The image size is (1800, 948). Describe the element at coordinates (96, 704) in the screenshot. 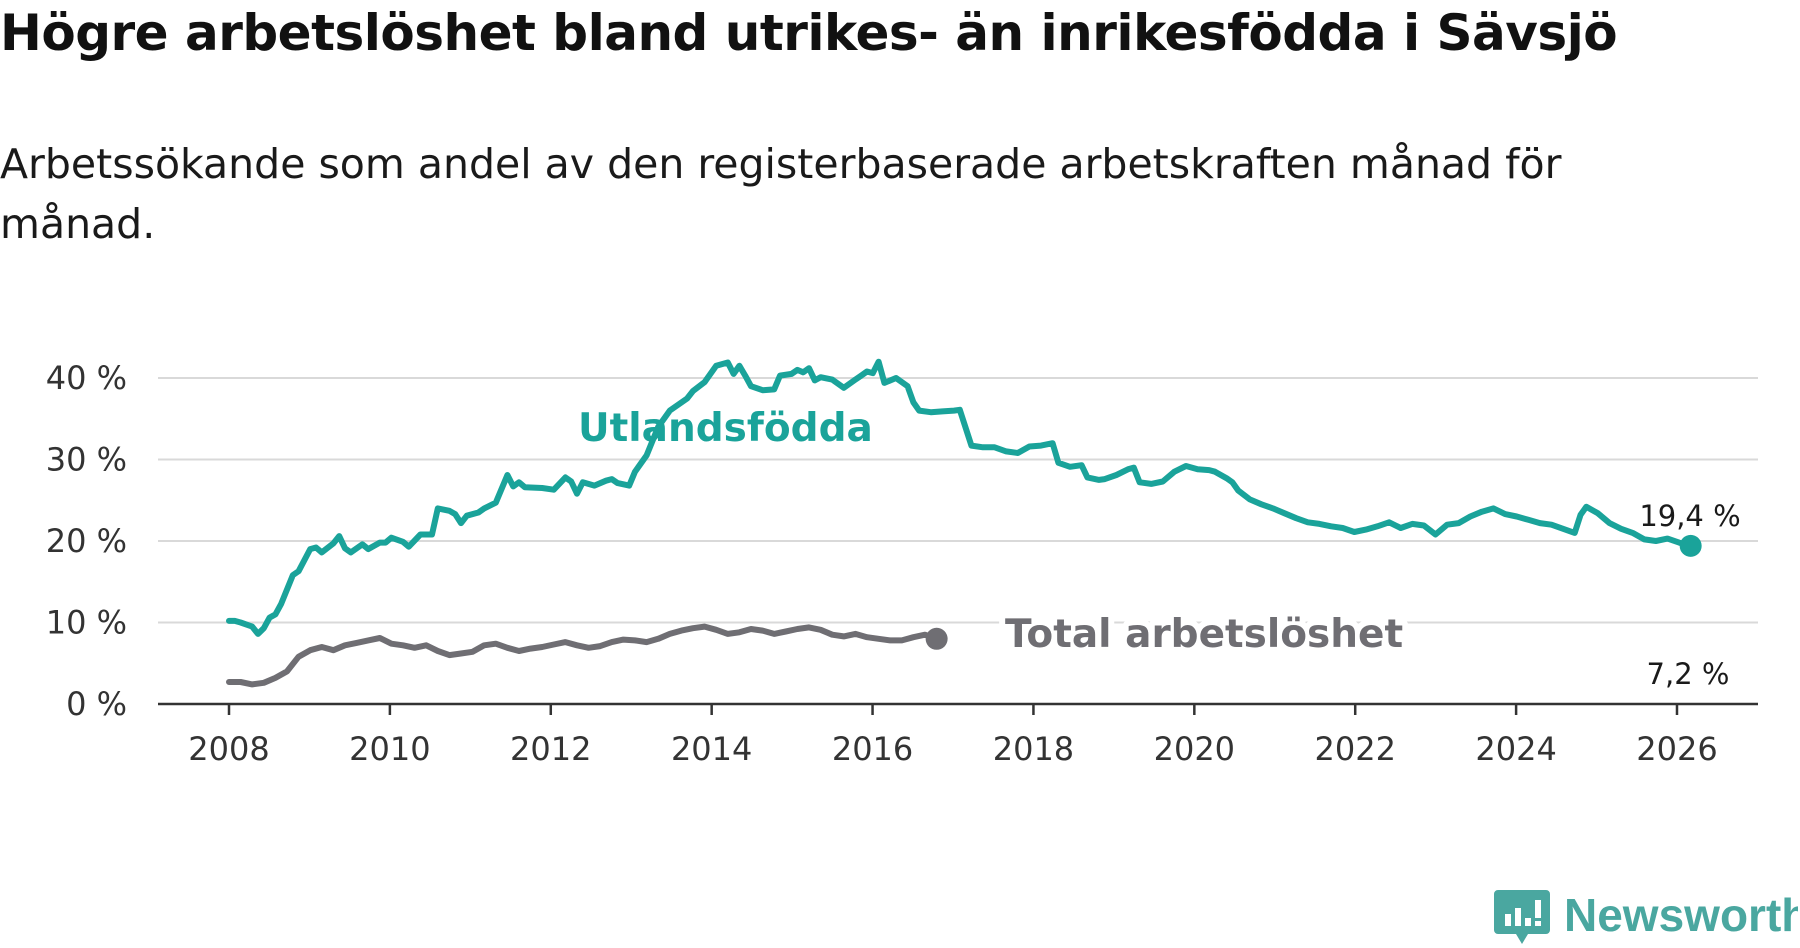

I see `y-tick-label: 0 %` at that location.